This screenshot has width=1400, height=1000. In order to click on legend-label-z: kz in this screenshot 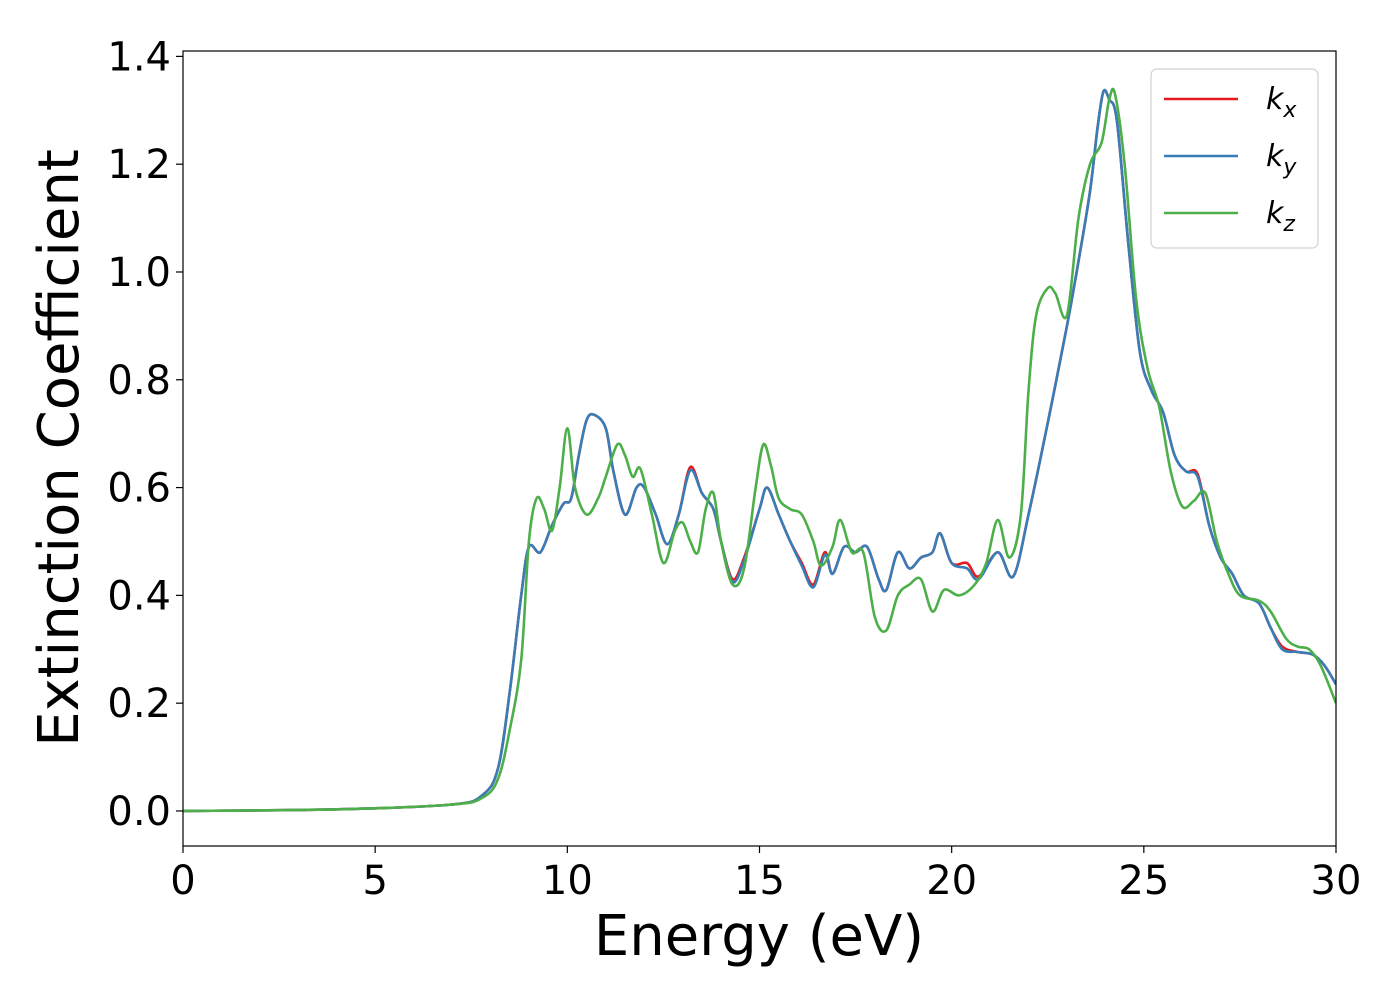, I will do `click(1280, 216)`.